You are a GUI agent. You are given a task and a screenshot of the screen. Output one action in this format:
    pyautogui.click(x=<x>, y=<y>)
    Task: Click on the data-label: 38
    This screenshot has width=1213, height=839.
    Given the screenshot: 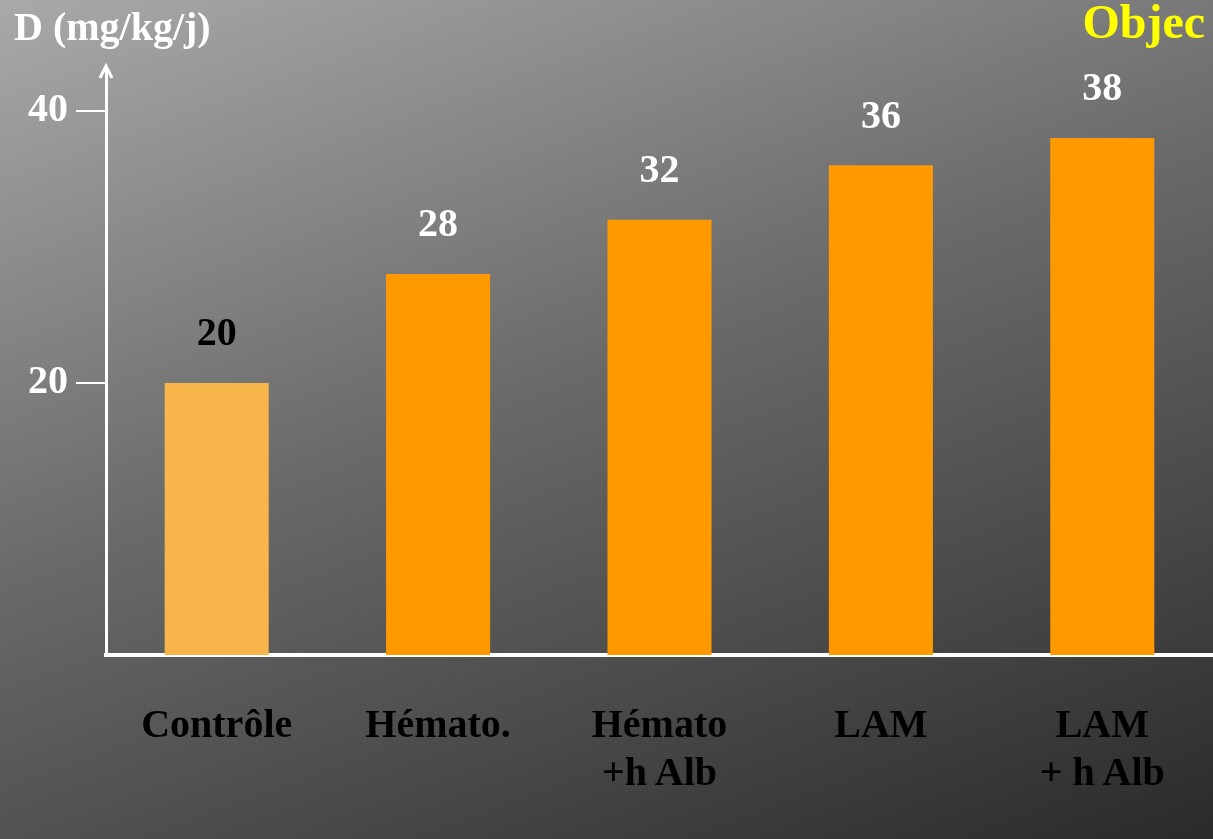 What is the action you would take?
    pyautogui.click(x=1102, y=87)
    